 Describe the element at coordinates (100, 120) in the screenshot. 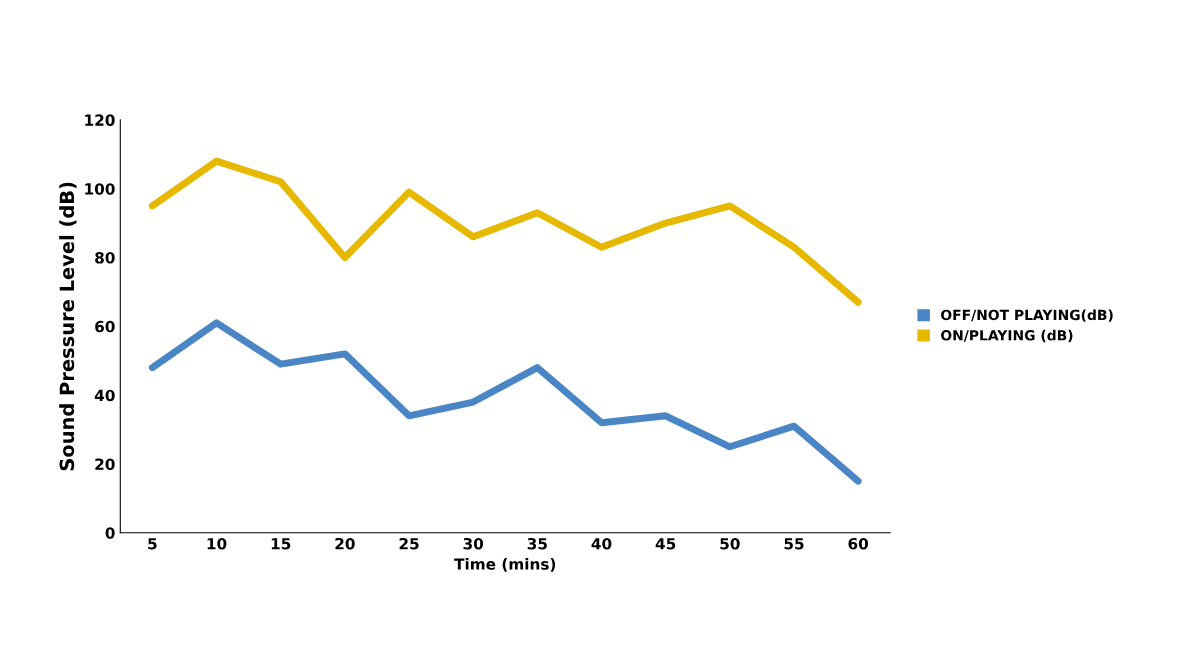

I see `y-tick-label: 120` at that location.